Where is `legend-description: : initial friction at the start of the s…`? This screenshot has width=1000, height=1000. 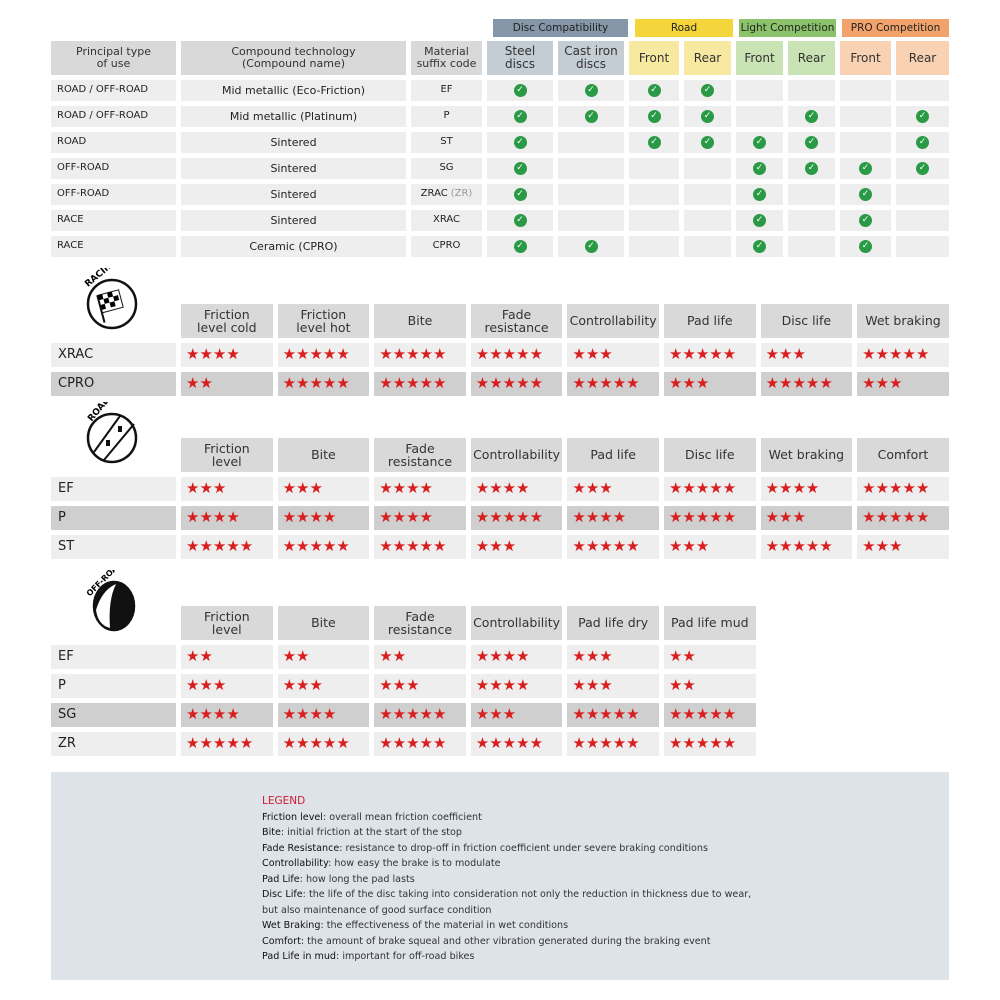
legend-description: : initial friction at the start of the s… is located at coordinates (371, 832).